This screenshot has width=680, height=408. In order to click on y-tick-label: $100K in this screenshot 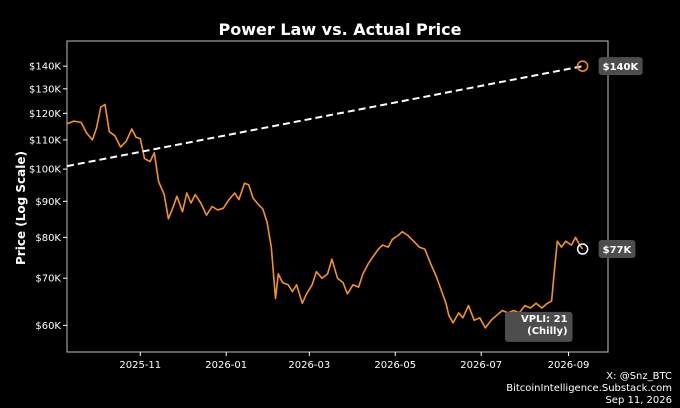, I will do `click(45, 170)`.